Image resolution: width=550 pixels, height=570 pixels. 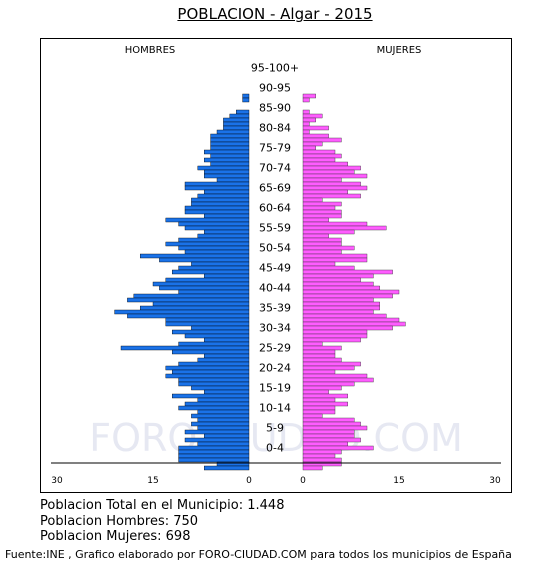 I want to click on chart-title: POBLACION - Algar - 2015, so click(x=275, y=14).